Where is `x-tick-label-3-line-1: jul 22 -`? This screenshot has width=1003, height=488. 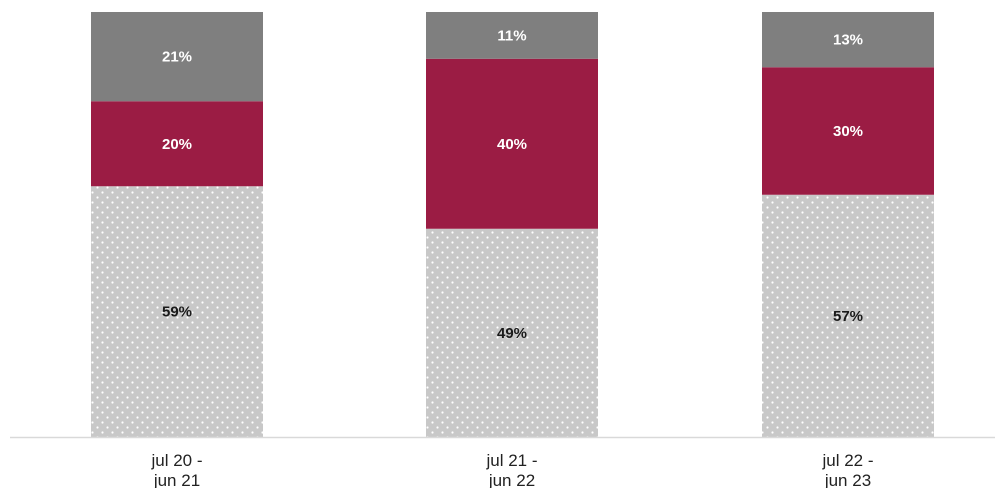 x-tick-label-3-line-1: jul 22 - is located at coordinates (847, 460).